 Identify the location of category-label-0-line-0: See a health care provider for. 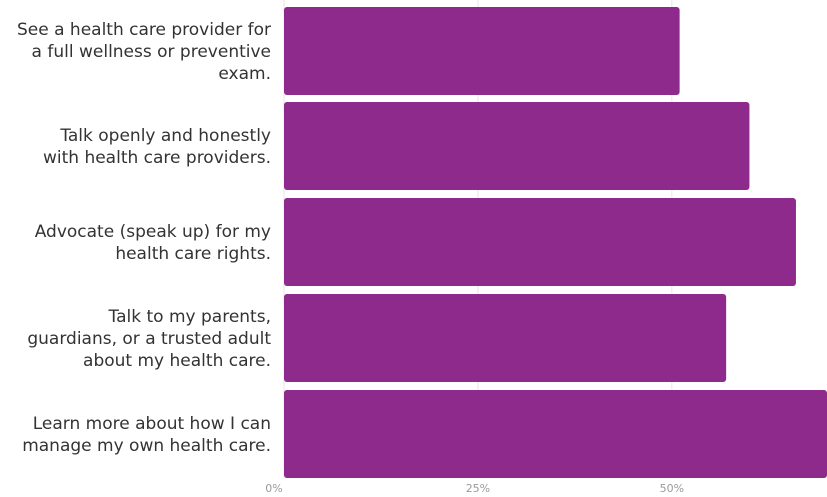
(144, 30).